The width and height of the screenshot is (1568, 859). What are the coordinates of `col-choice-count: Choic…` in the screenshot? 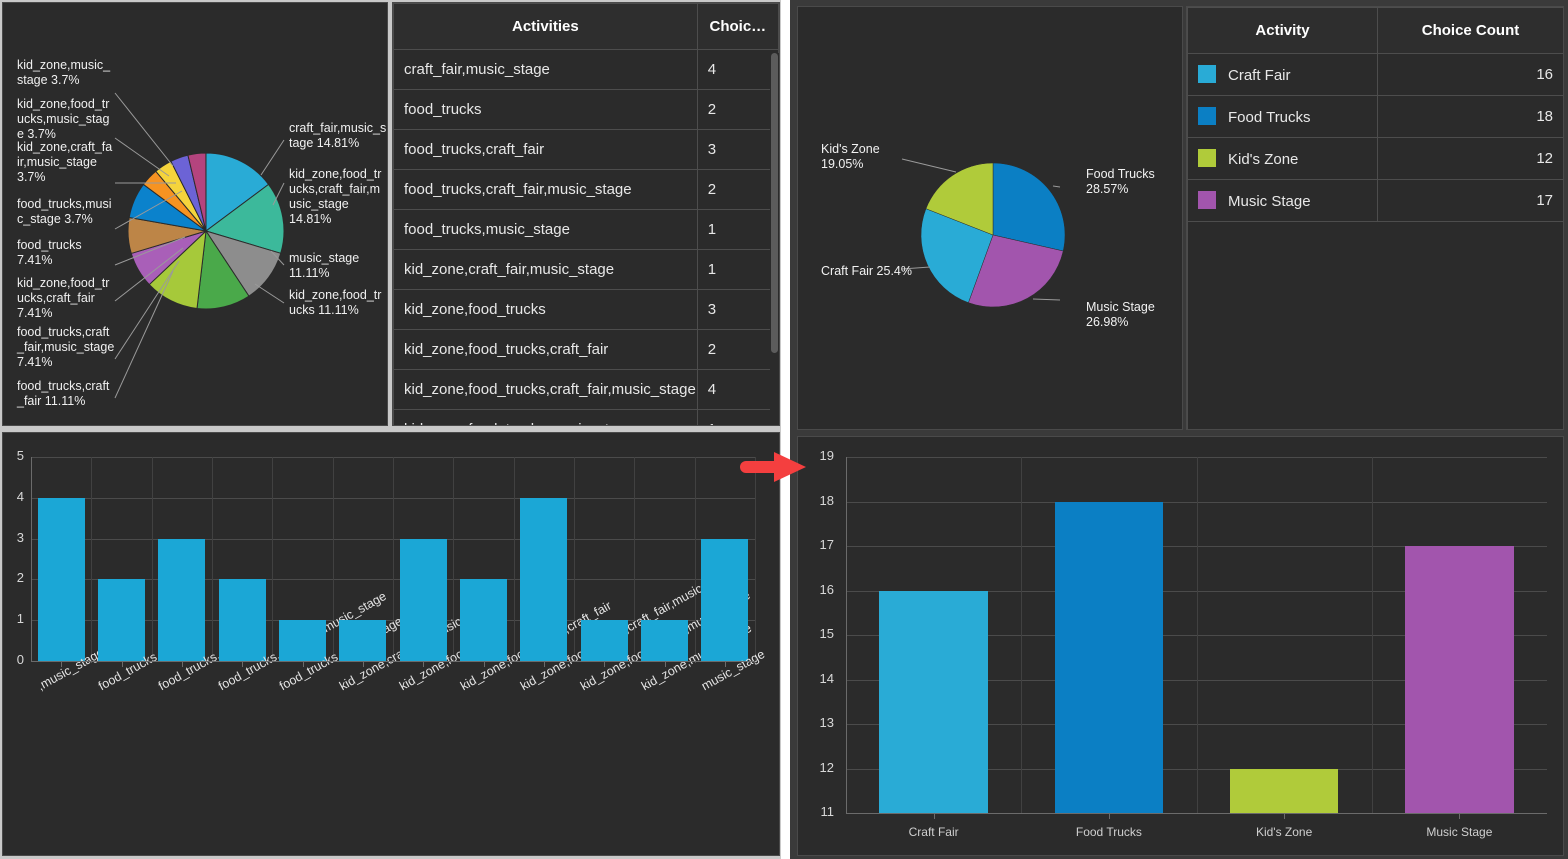 It's located at (737, 26).